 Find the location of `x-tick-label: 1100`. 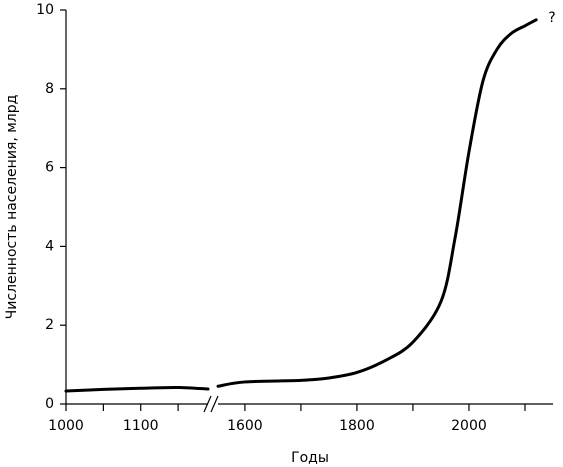

x-tick-label: 1100 is located at coordinates (141, 426).